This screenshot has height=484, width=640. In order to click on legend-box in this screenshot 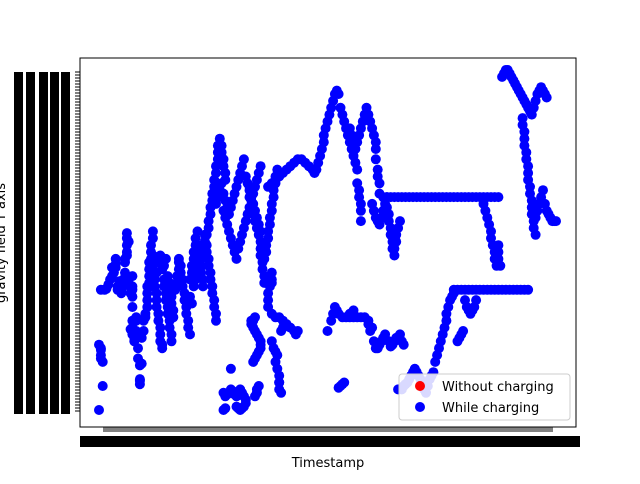, I will do `click(484, 397)`.